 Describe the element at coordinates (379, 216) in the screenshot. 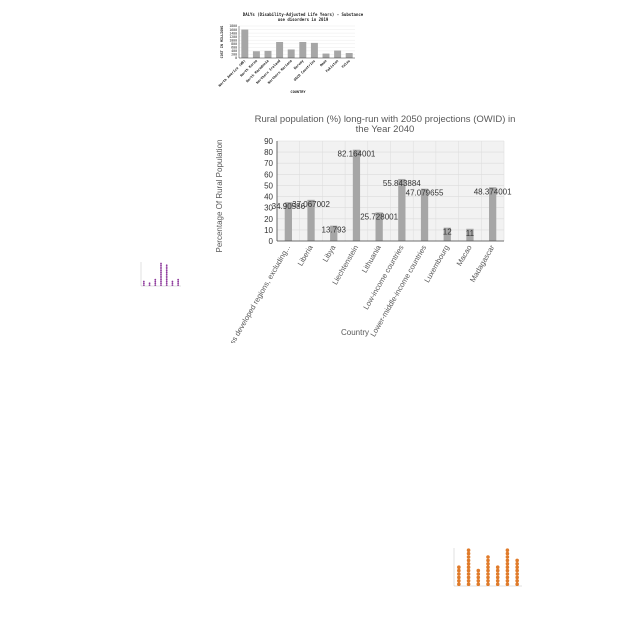

I see `data-label: 25.728001` at that location.